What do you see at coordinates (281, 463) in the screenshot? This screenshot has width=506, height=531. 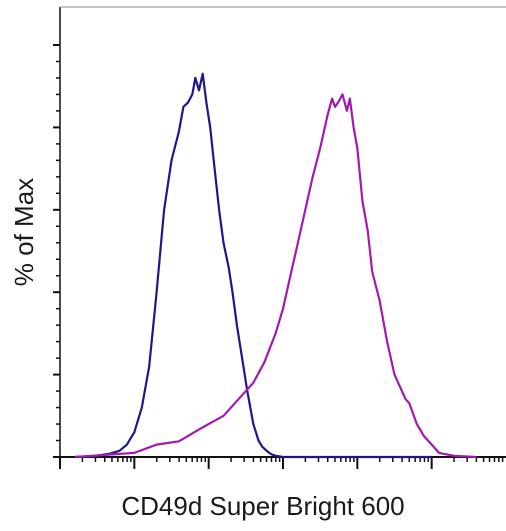 I see `x-ticks` at bounding box center [281, 463].